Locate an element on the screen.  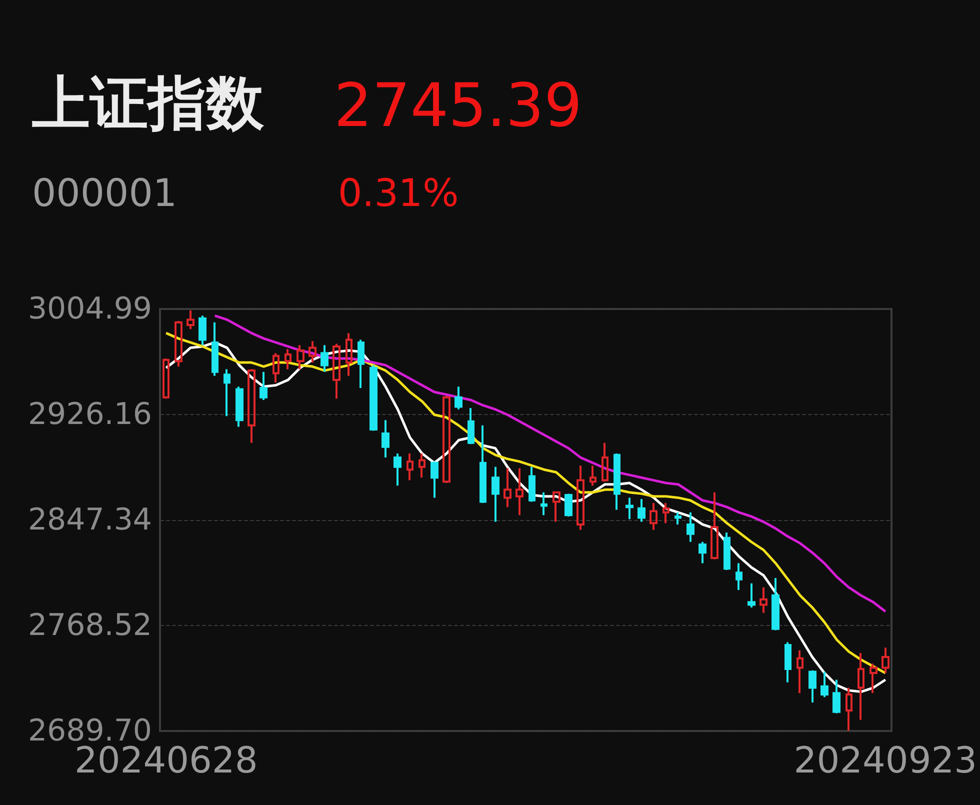
y-tick-label: 2926.16 is located at coordinates (90, 414).